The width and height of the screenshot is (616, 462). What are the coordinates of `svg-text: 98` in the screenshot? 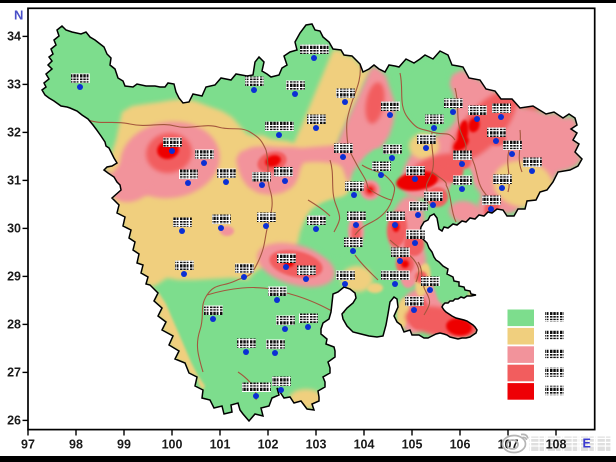 It's located at (76, 445).